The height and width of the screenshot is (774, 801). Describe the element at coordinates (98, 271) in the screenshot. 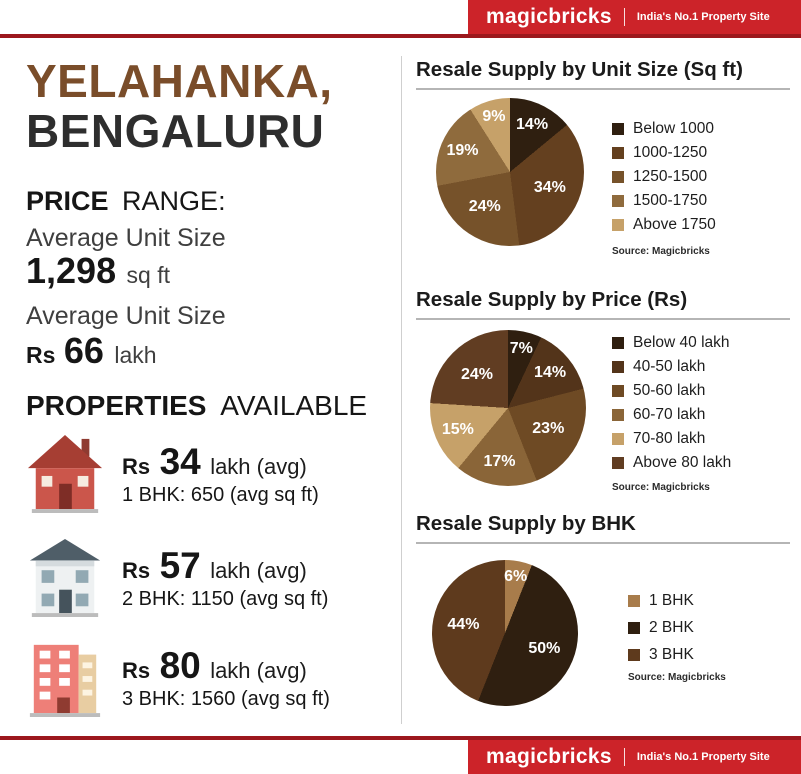

I see `avg-unit-size-value: 1,298 sq ft` at that location.